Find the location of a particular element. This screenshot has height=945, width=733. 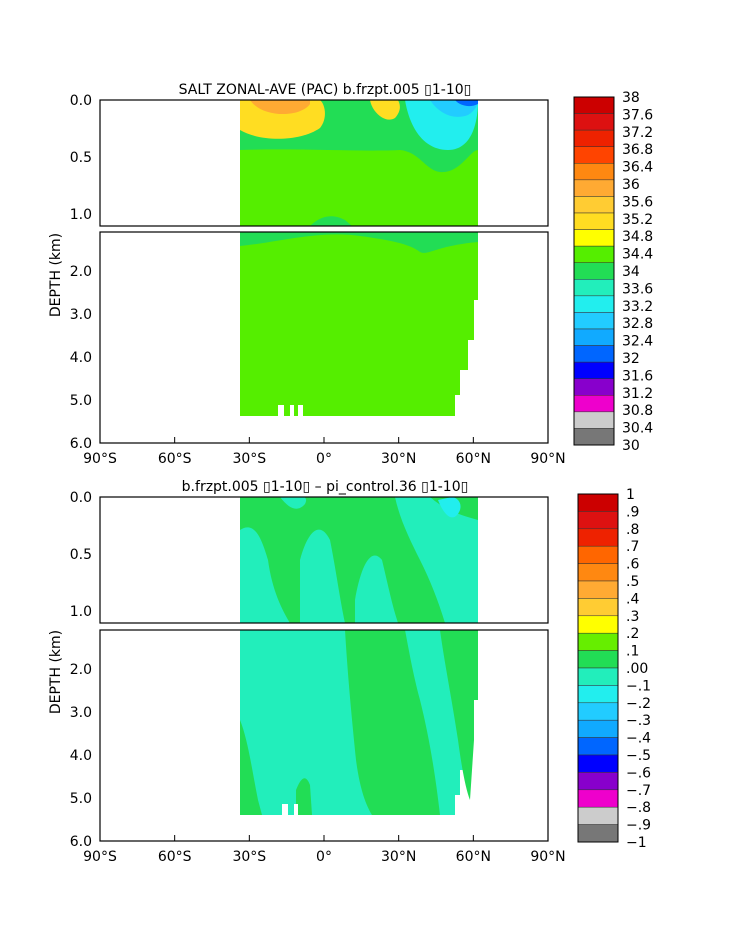

deep-salinity-fill is located at coordinates (359, 324).